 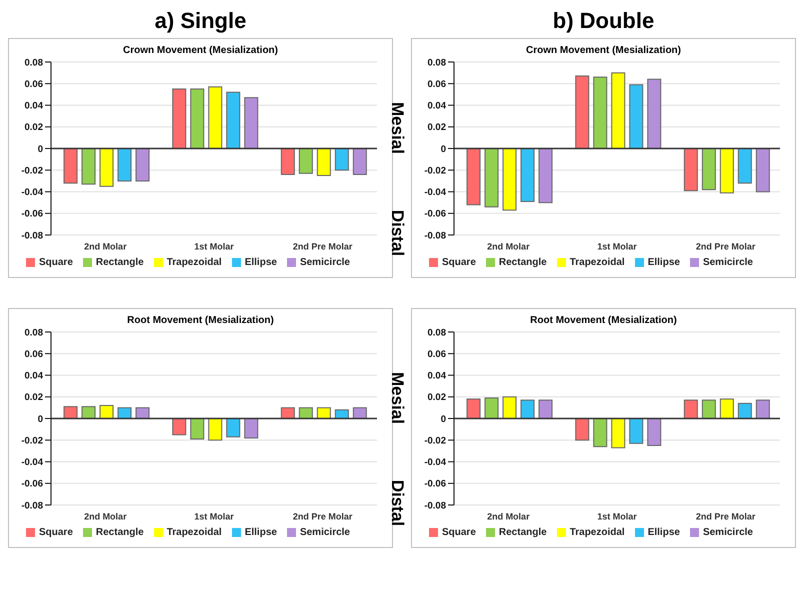 What do you see at coordinates (34, 376) in the screenshot?
I see `y-tick-label: 0.04` at bounding box center [34, 376].